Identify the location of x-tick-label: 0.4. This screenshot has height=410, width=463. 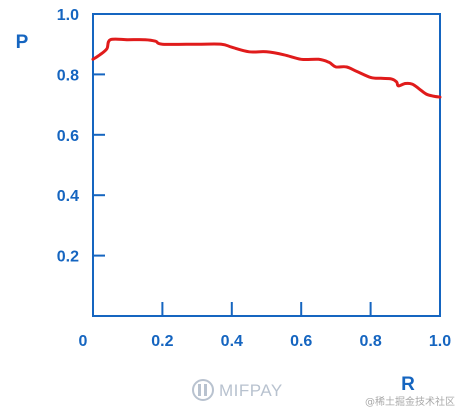
(232, 341).